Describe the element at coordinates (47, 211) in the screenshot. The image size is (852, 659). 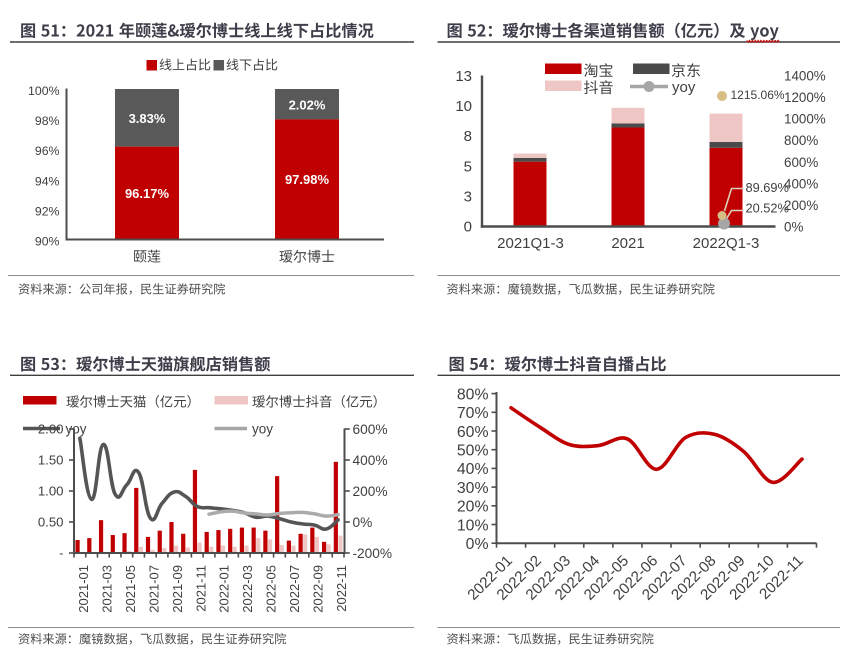
I see `svg-text: 92%` at that location.